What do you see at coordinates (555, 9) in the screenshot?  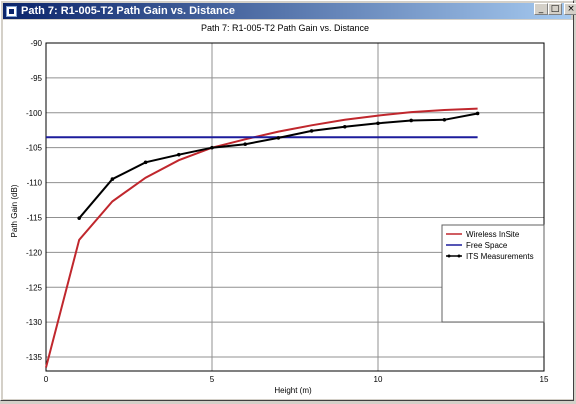 I see `maximize-button: □` at bounding box center [555, 9].